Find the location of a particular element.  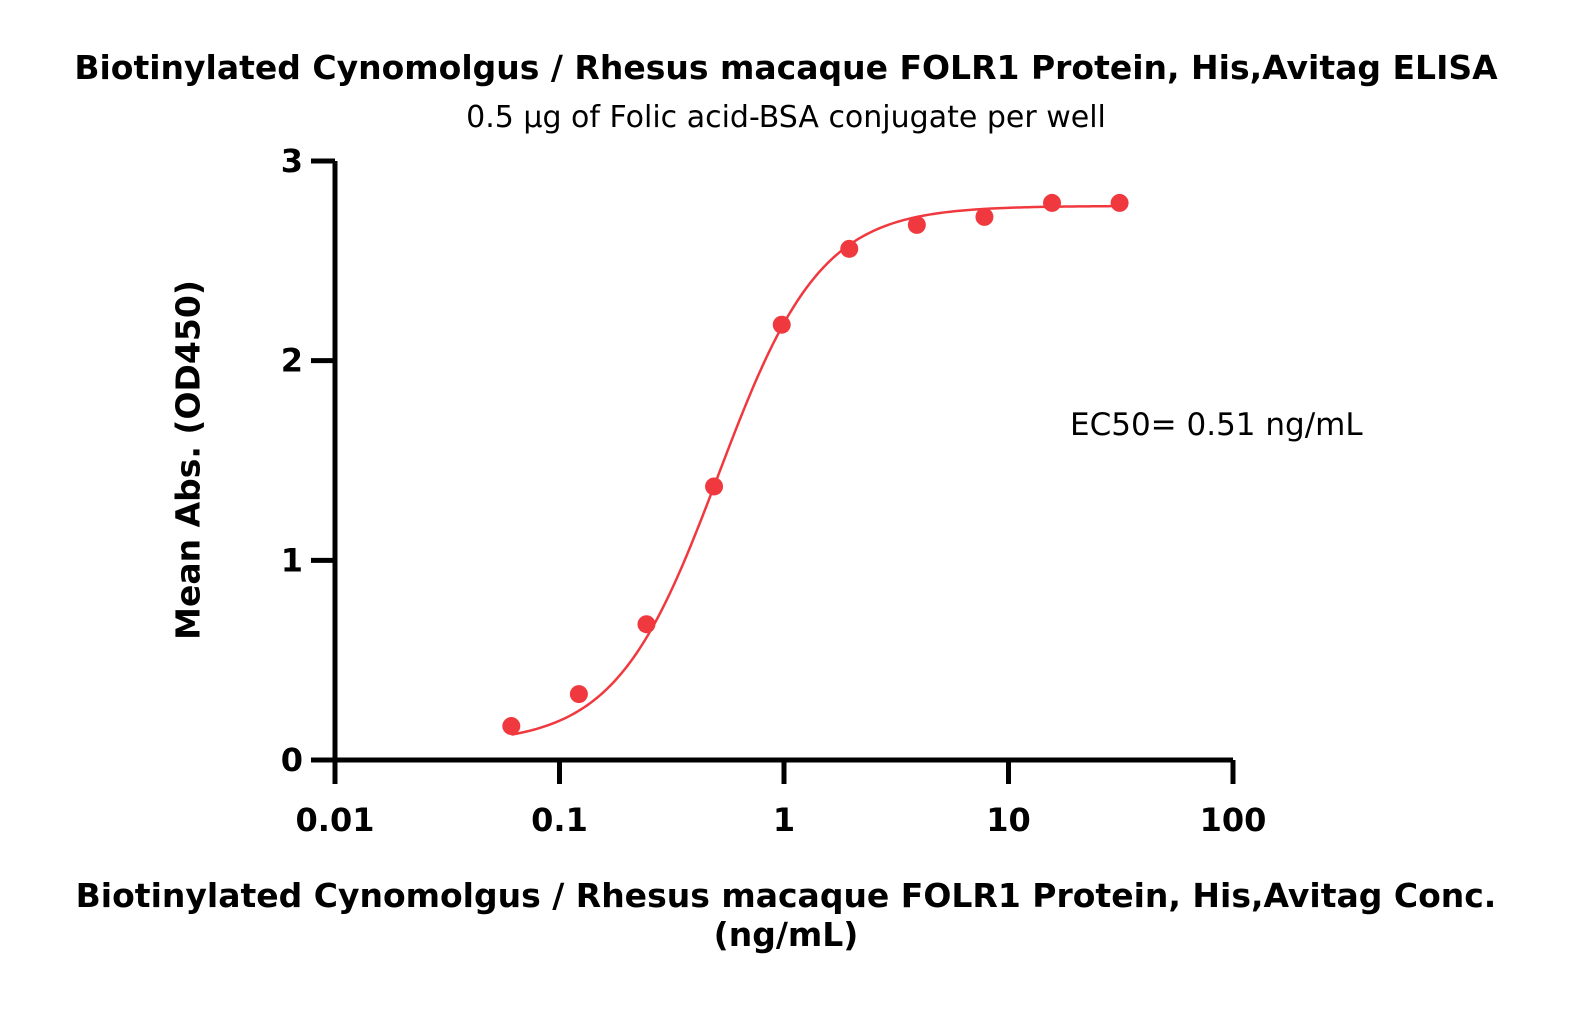

x-tick-label: 0.1 is located at coordinates (559, 820).